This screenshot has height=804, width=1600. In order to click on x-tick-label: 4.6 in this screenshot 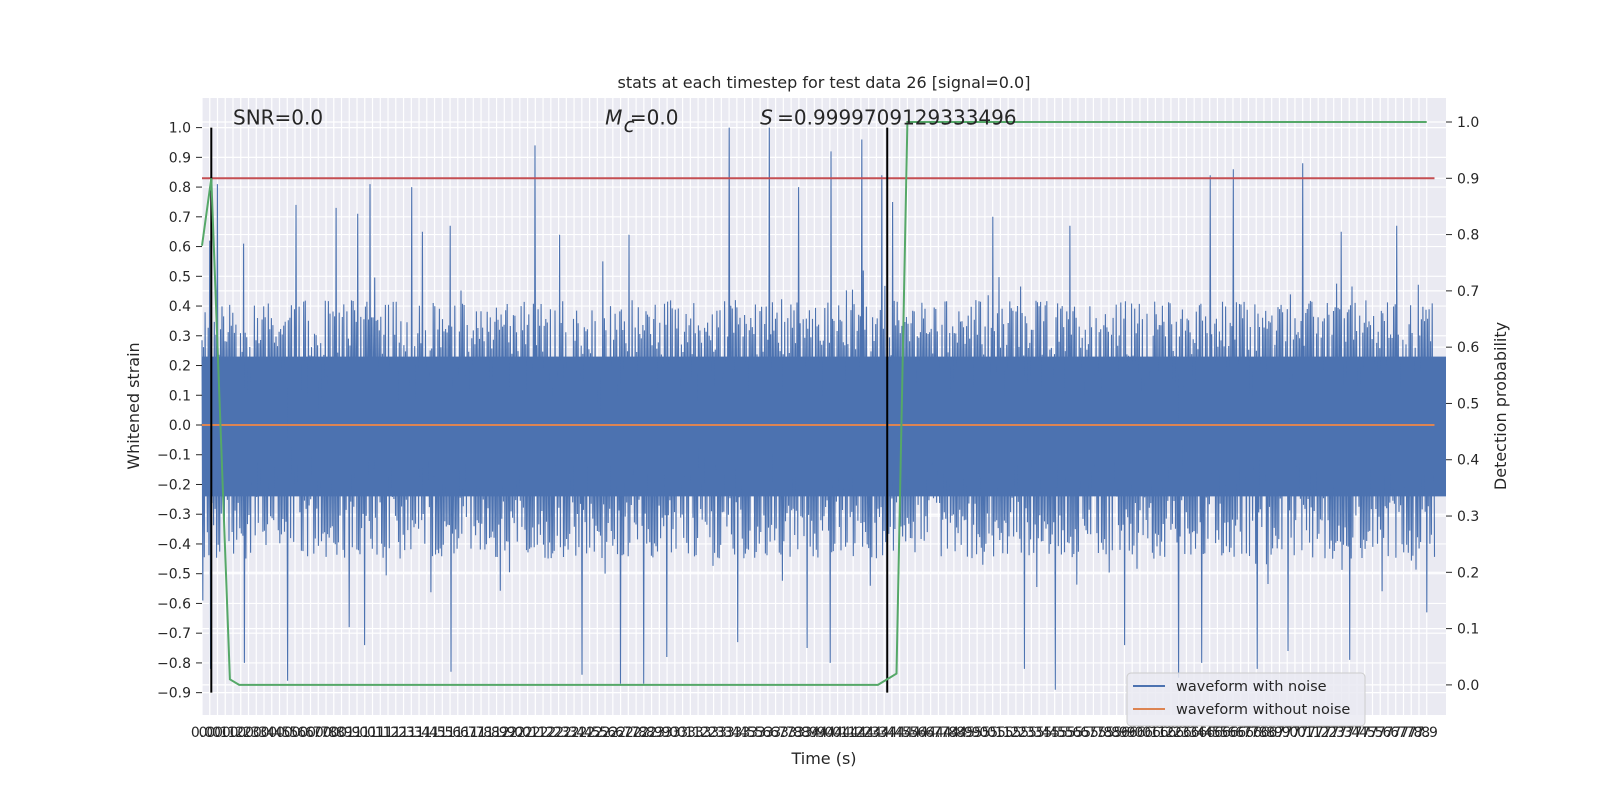, I will do `click(923, 733)`.